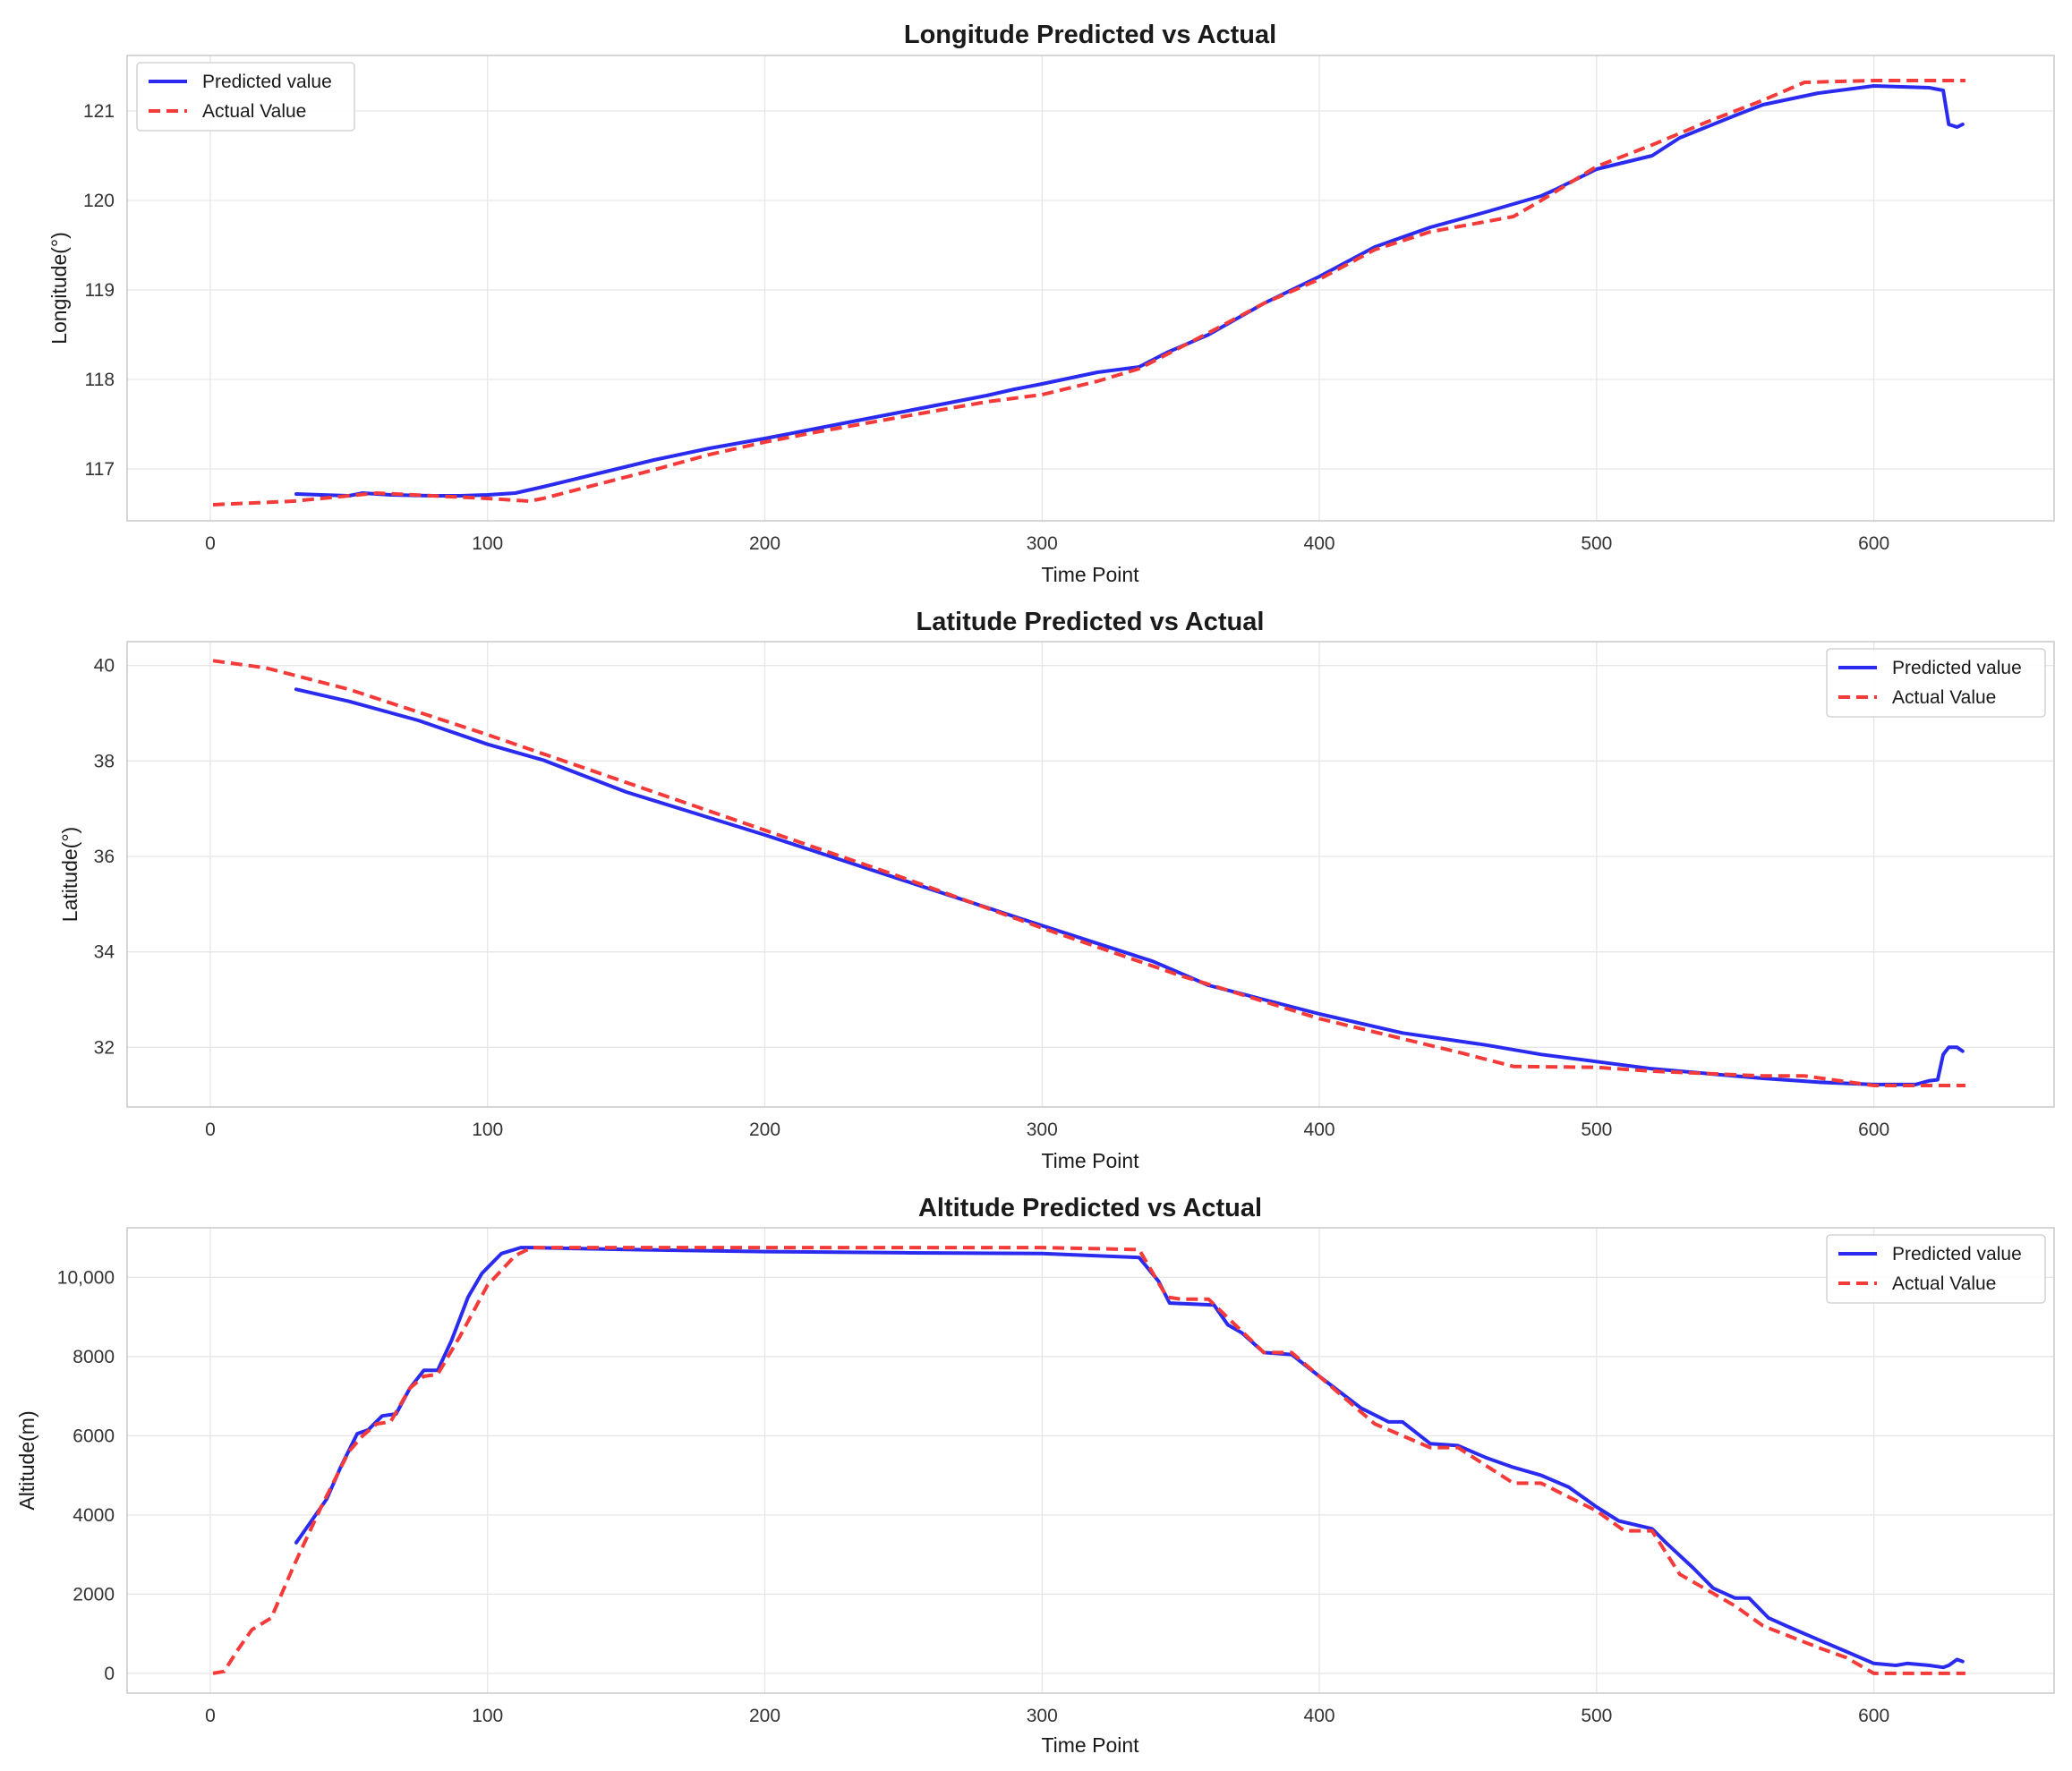 Image resolution: width=2072 pixels, height=1771 pixels. I want to click on y-tick-label: 2000, so click(94, 1594).